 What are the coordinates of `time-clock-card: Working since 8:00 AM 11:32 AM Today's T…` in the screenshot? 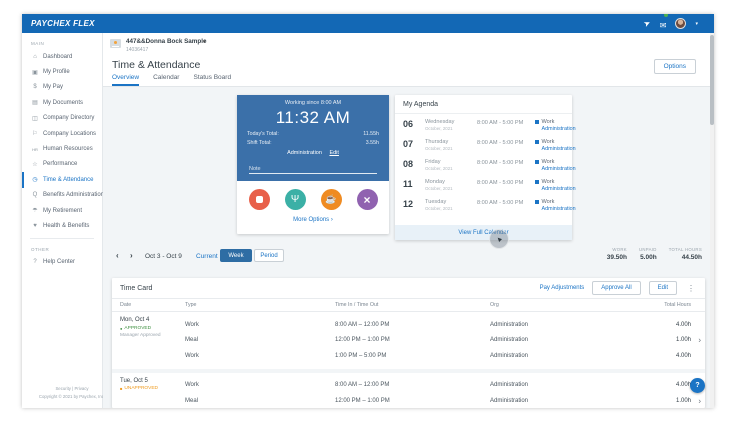 It's located at (313, 164).